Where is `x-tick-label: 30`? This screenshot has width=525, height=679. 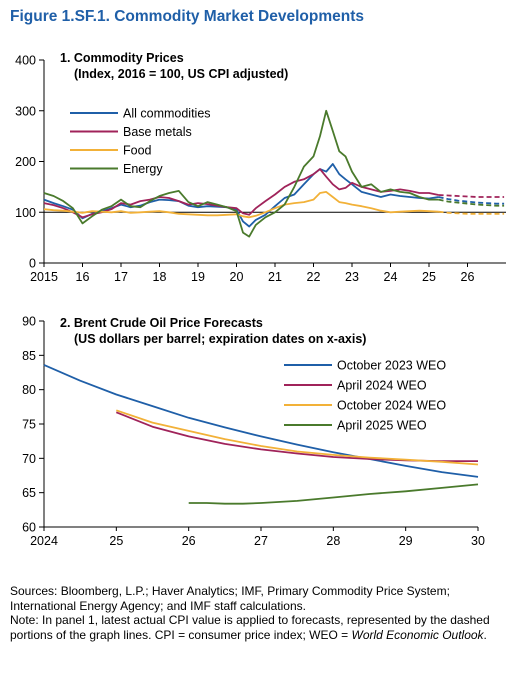 x-tick-label: 30 is located at coordinates (478, 541).